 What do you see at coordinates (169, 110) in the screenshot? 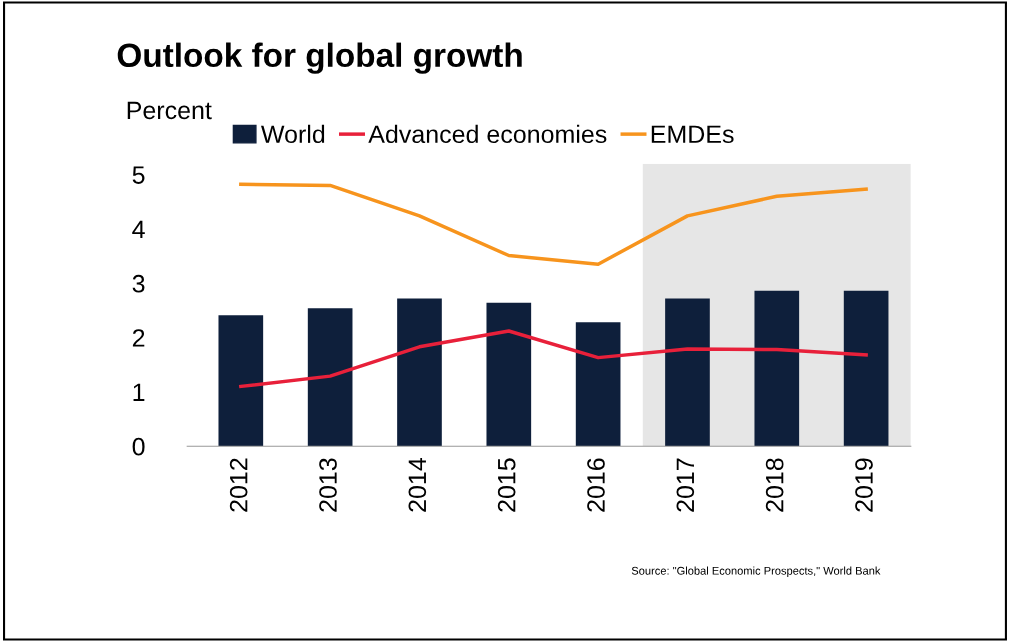
I see `y-axis-title: Percent` at bounding box center [169, 110].